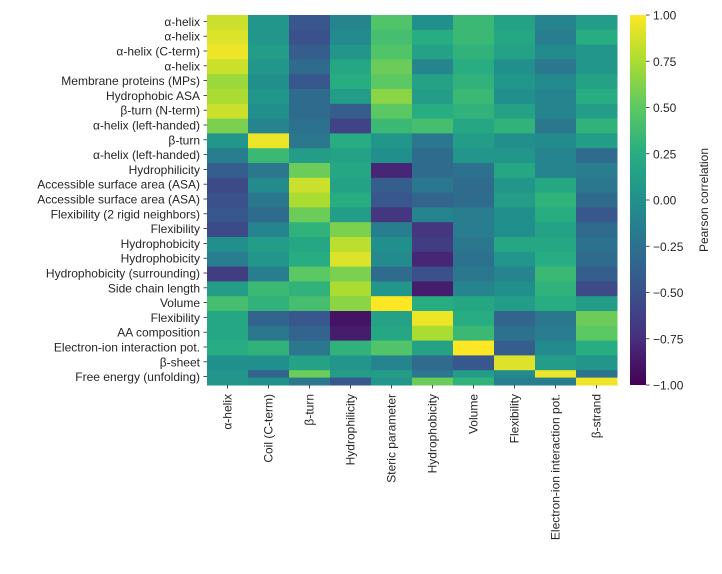 This screenshot has width=722, height=574. I want to click on column-label: β-turn, so click(310, 410).